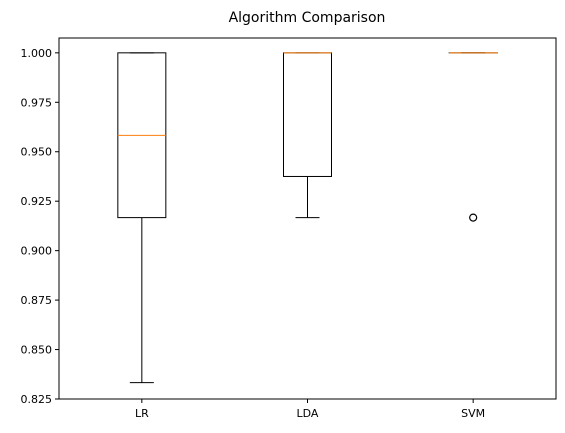 The image size is (565, 433). I want to click on boxplot-lr, so click(142, 218).